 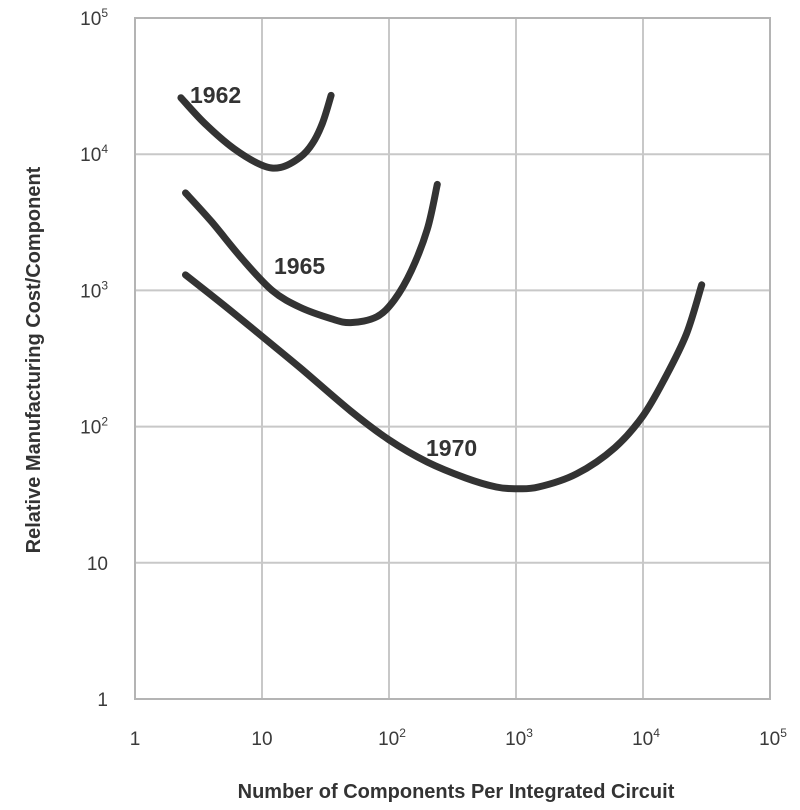 What do you see at coordinates (392, 738) in the screenshot?
I see `x-tick-label: 10²` at bounding box center [392, 738].